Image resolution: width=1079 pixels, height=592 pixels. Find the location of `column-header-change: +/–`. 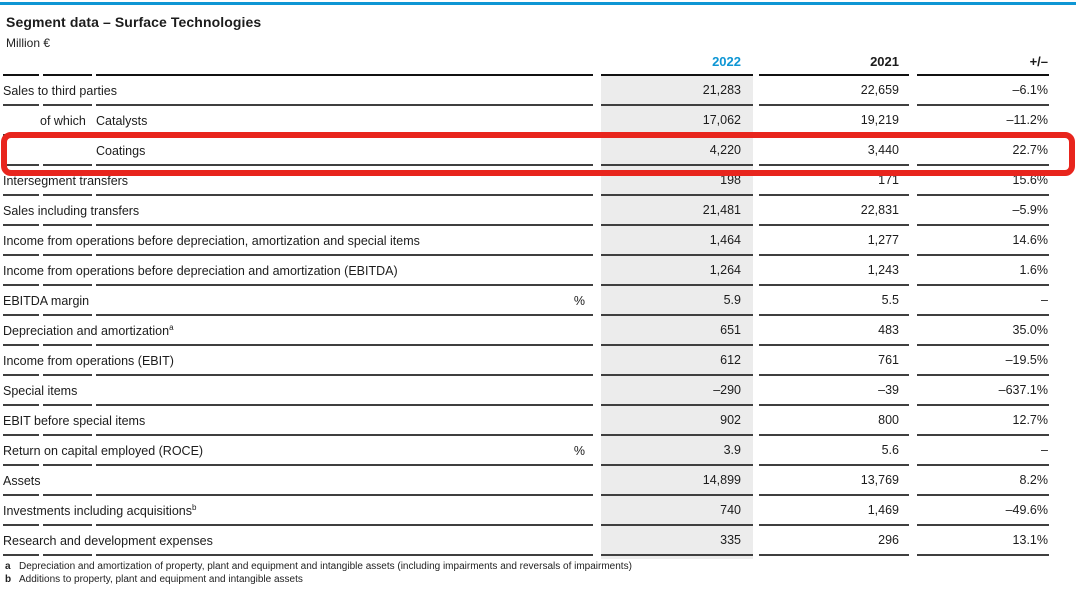

column-header-change: +/– is located at coordinates (983, 64).